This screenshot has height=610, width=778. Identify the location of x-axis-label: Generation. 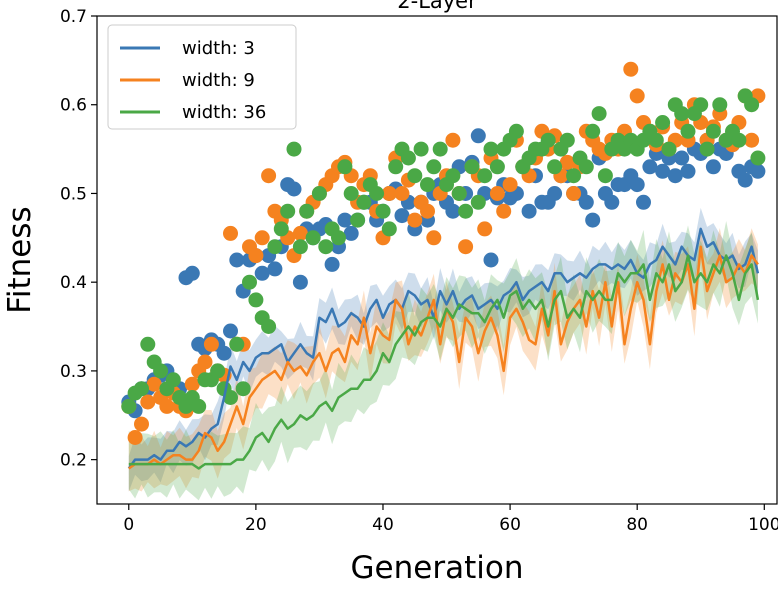
(437, 568).